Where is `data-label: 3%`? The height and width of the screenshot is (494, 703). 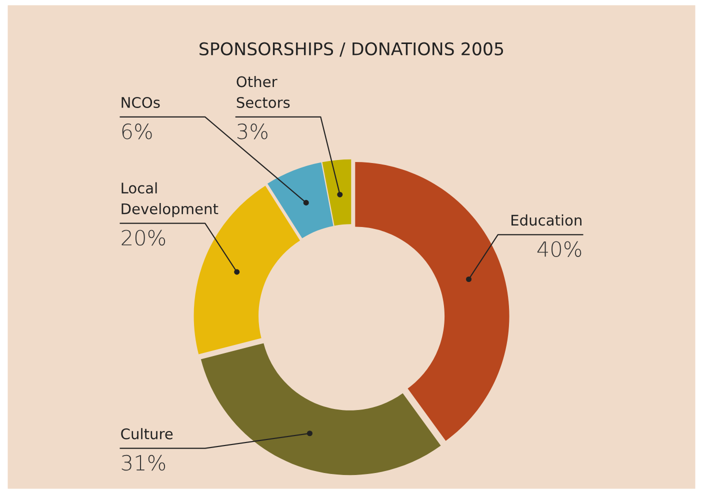
data-label: 3% is located at coordinates (252, 132).